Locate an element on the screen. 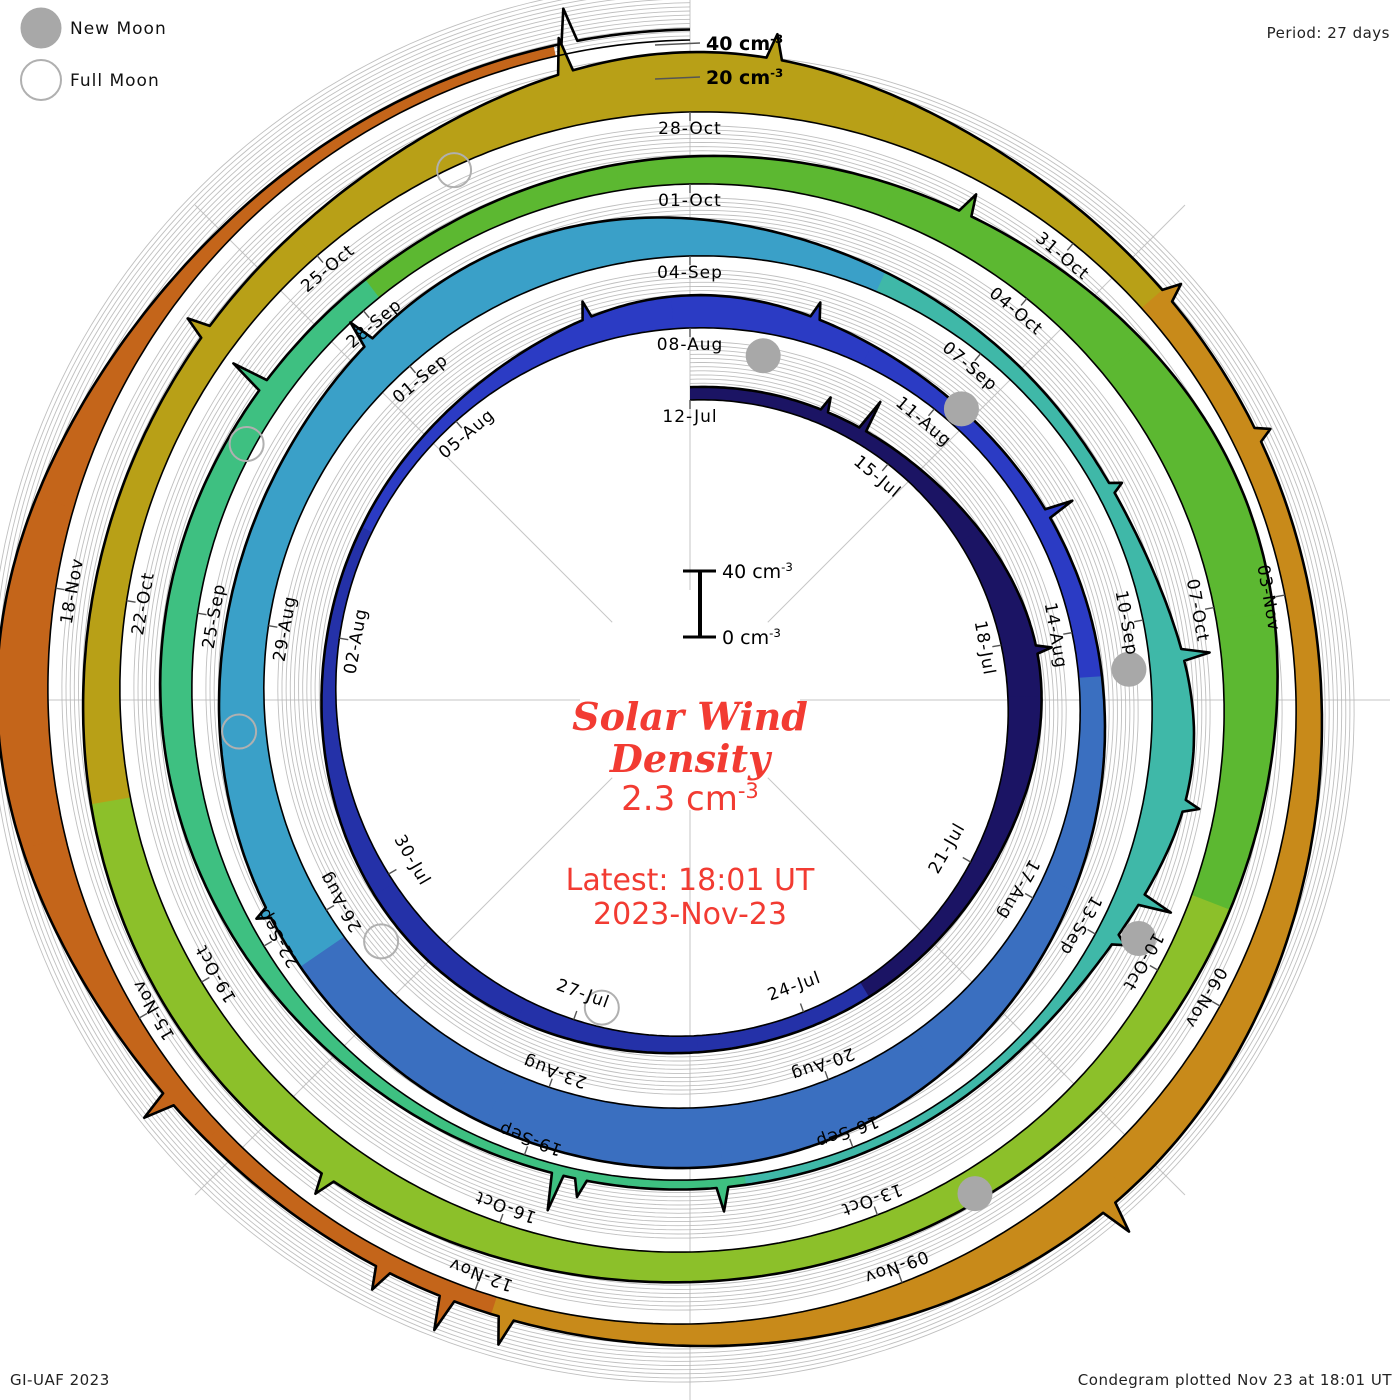 This screenshot has width=1400, height=1400. scale-label-40: 40 cm-3 is located at coordinates (744, 43).